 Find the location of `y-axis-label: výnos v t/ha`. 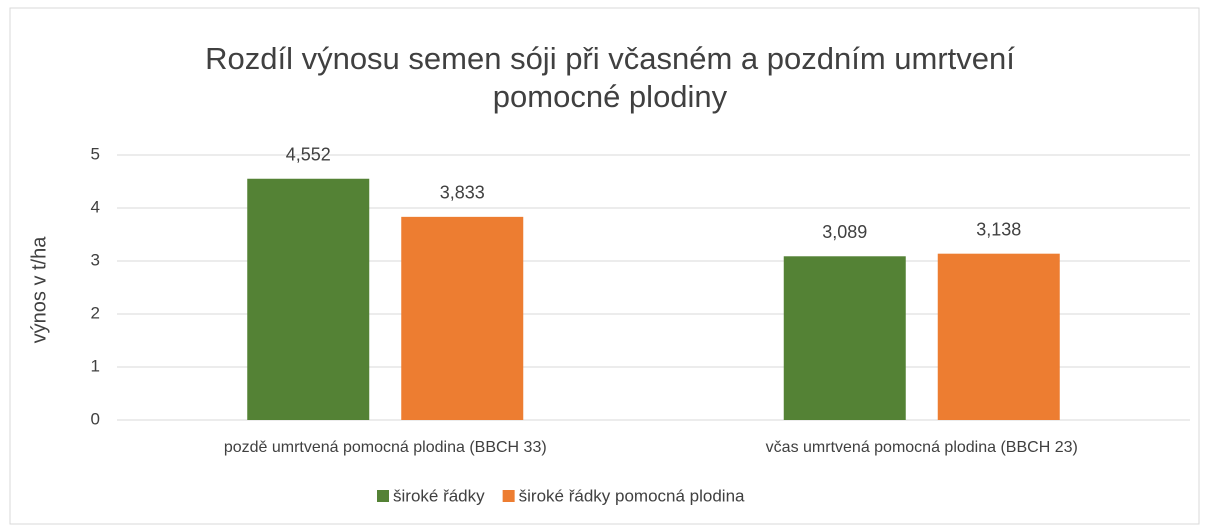

y-axis-label: výnos v t/ha is located at coordinates (39, 290).